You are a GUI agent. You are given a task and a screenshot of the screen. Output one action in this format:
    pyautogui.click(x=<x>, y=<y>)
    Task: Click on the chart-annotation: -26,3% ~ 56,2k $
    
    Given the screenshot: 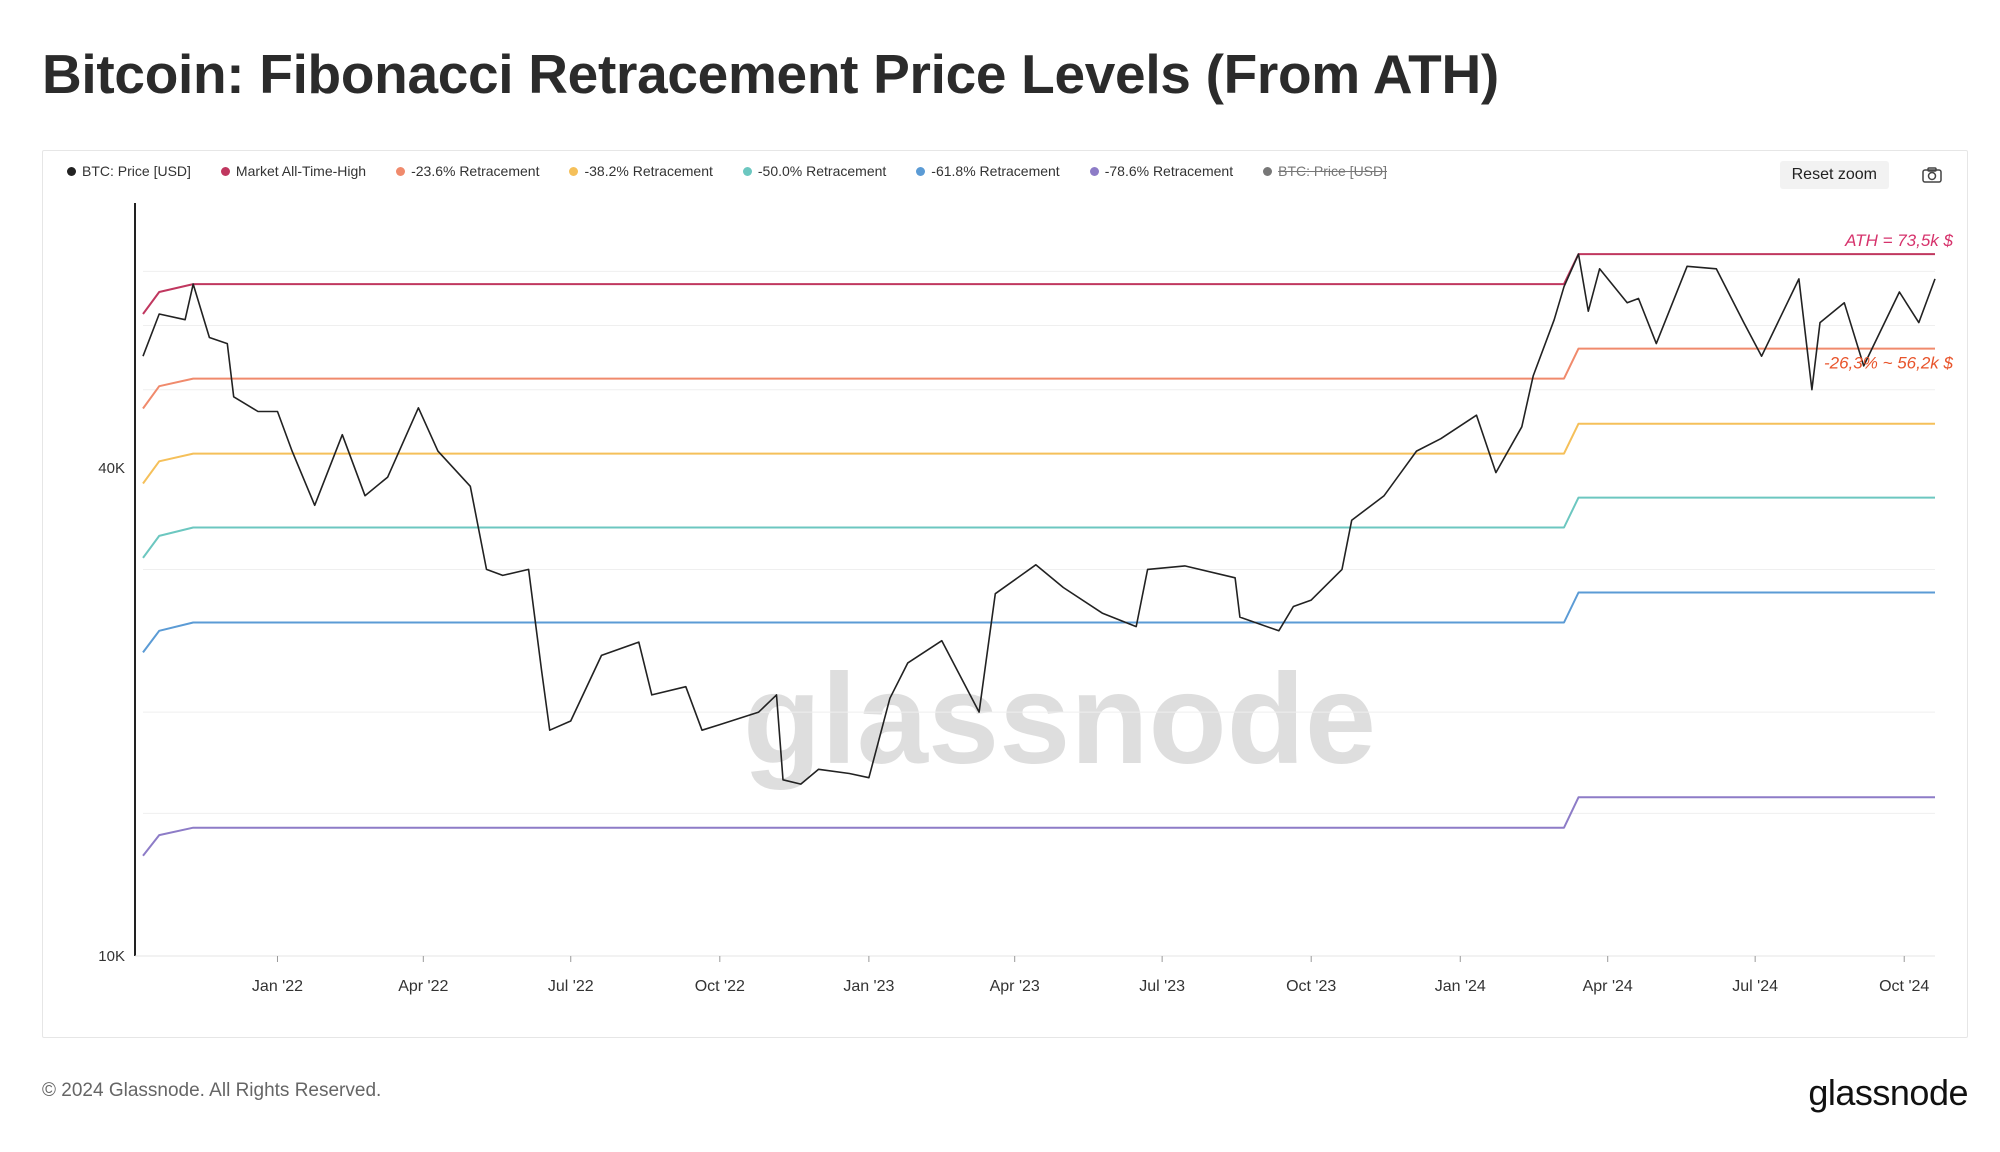 What is the action you would take?
    pyautogui.click(x=1889, y=363)
    